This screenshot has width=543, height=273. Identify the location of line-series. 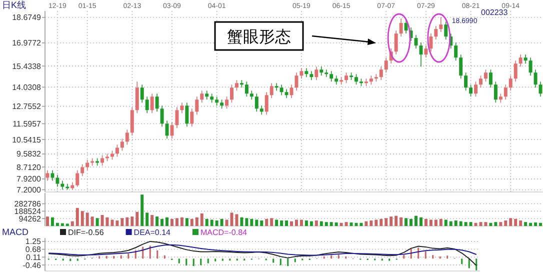
(262, 253).